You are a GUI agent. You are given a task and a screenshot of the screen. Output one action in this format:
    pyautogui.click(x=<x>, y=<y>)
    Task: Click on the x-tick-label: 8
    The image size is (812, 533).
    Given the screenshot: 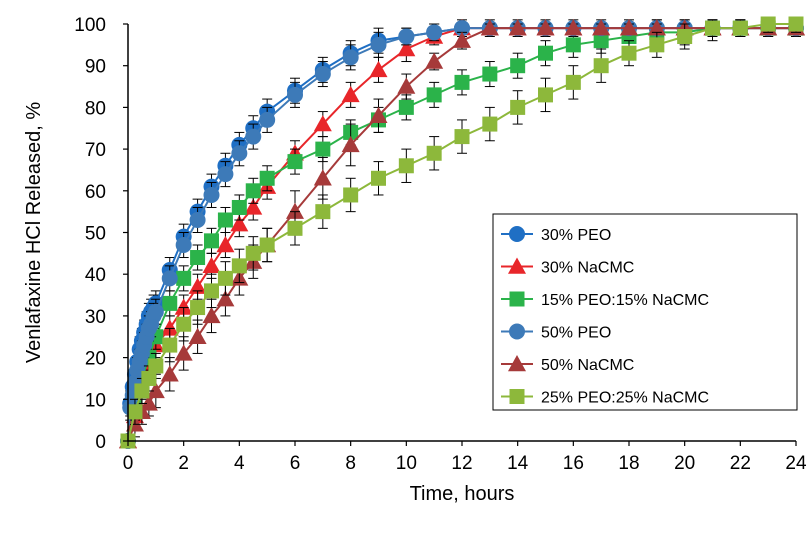 What is the action you would take?
    pyautogui.click(x=350, y=463)
    